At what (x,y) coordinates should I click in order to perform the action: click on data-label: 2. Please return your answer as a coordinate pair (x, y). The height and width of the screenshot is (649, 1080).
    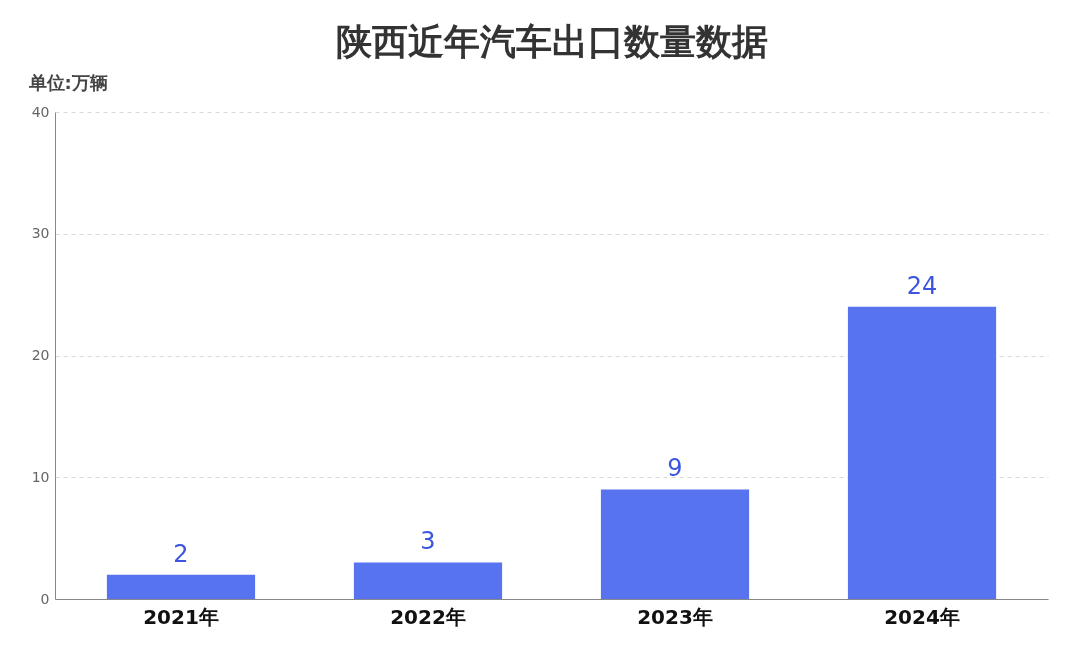
    Looking at the image, I should click on (181, 553).